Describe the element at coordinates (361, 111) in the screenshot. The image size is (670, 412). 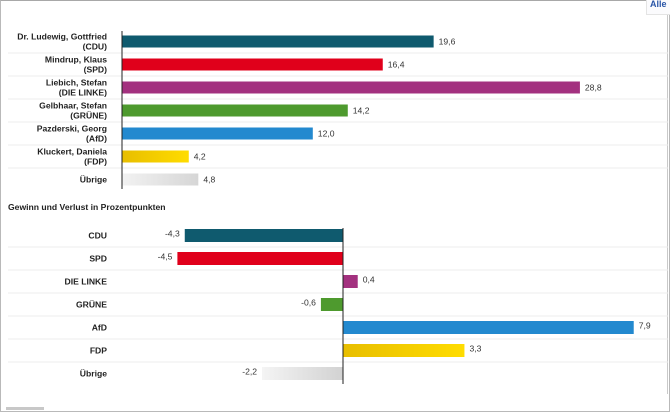
I see `value-label: 14,2` at that location.